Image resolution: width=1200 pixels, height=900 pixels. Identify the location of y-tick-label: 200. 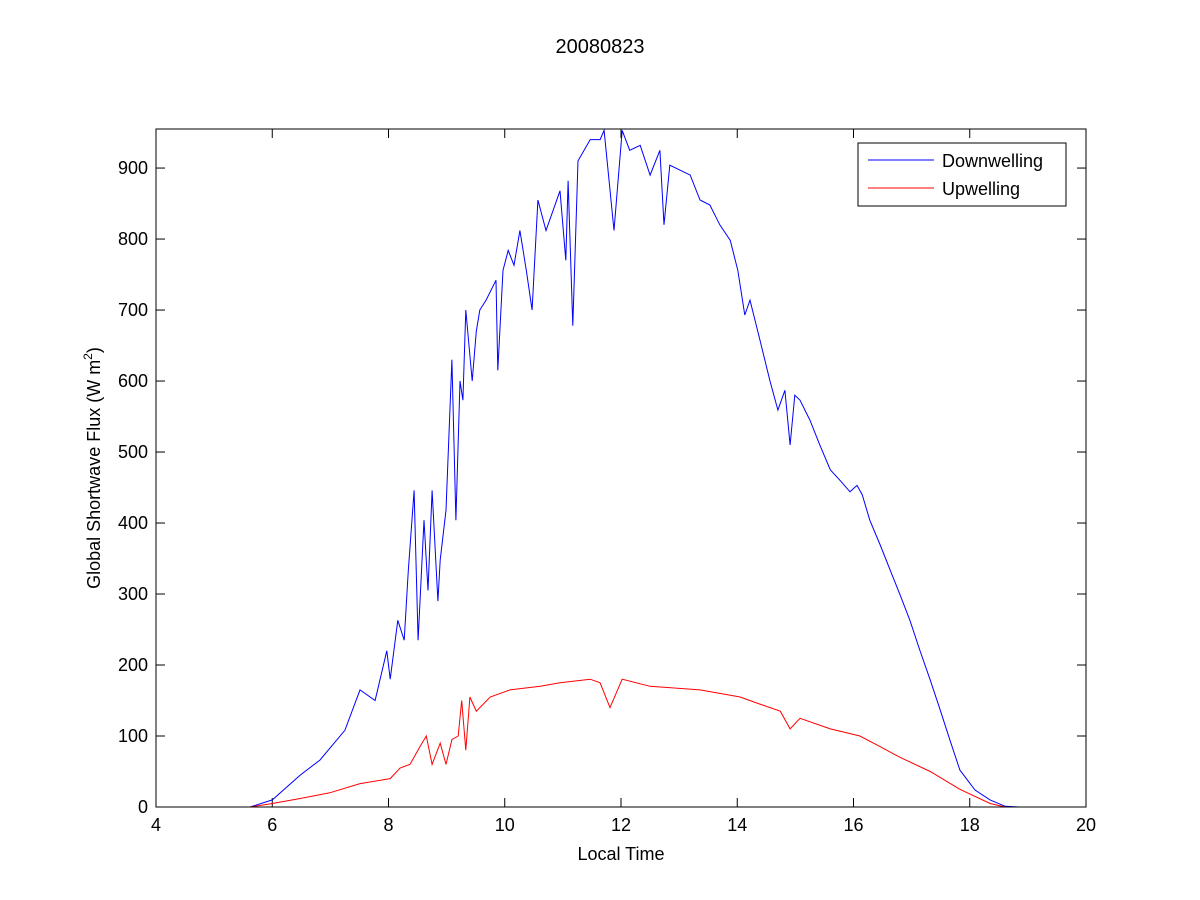
(133, 665).